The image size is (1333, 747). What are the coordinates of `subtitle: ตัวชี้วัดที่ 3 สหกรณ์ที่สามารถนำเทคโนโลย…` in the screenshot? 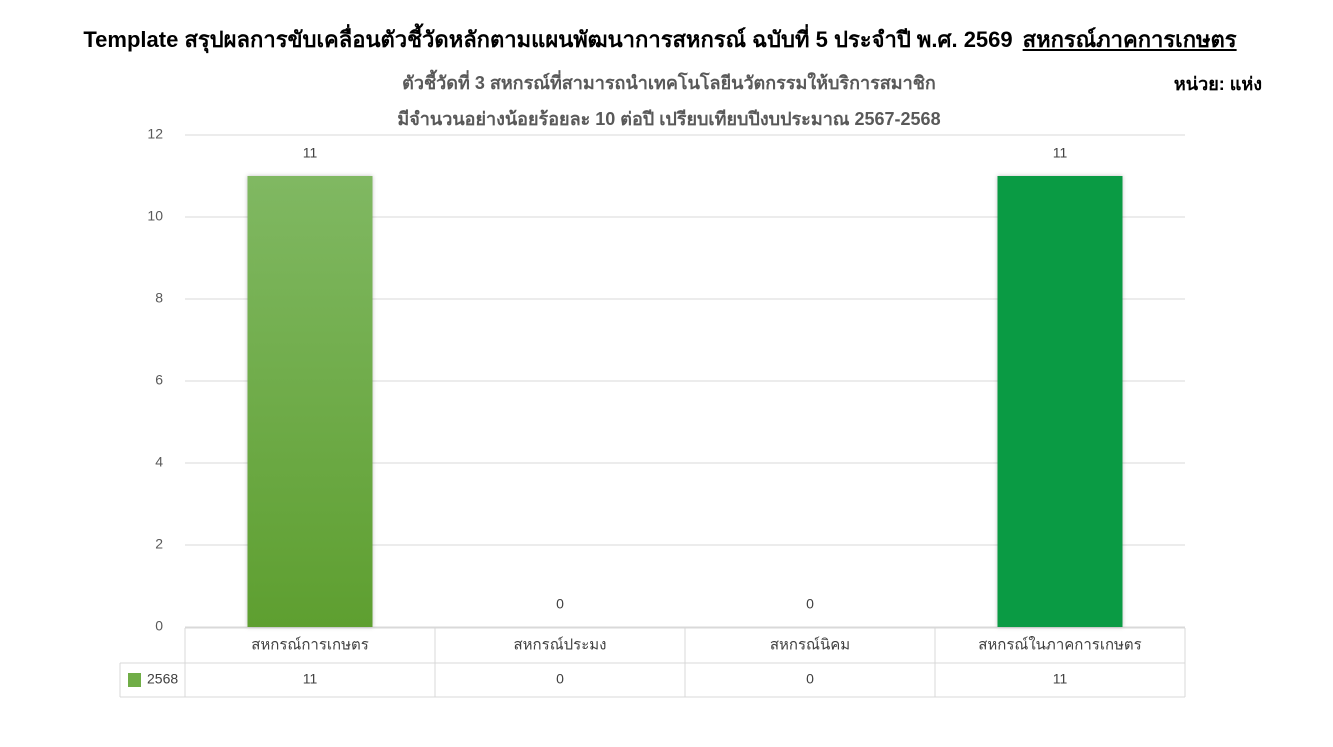 It's located at (669, 81).